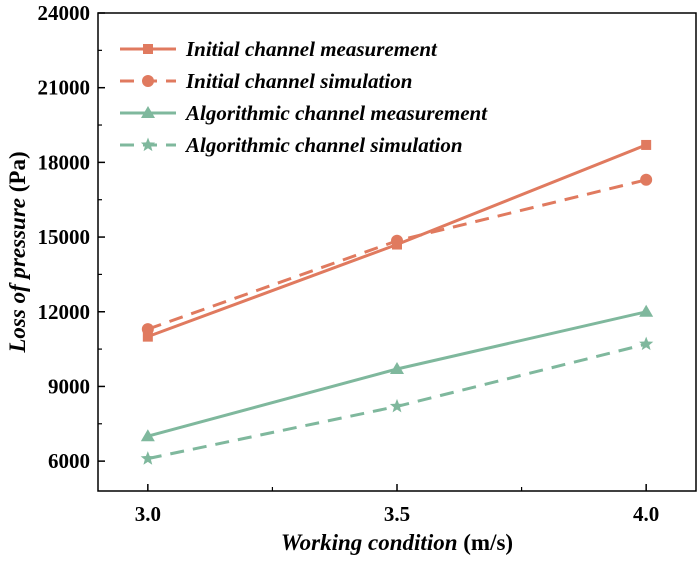 The height and width of the screenshot is (561, 700). Describe the element at coordinates (323, 145) in the screenshot. I see `legend-label: Algorithmic channel simulation` at that location.